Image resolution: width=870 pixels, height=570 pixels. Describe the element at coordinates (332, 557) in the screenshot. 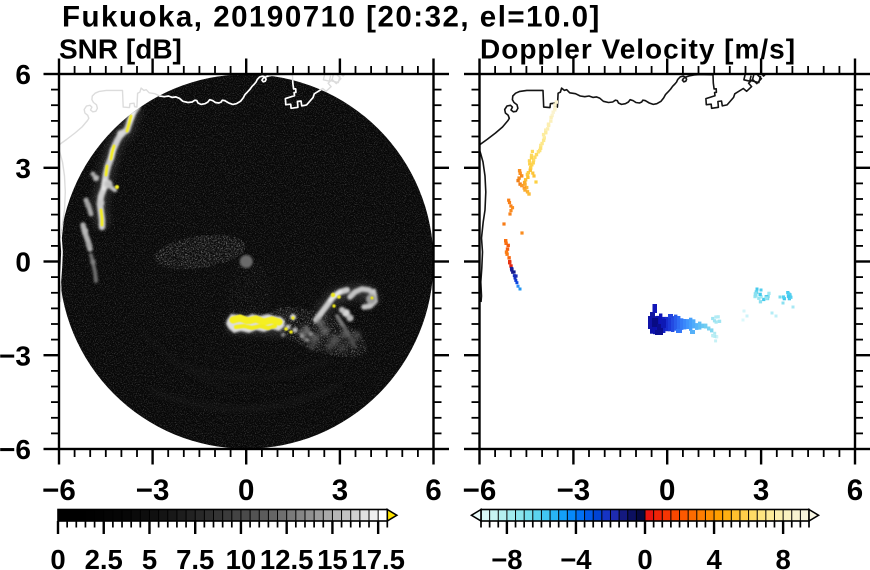

I see `svg-text: 15` at that location.